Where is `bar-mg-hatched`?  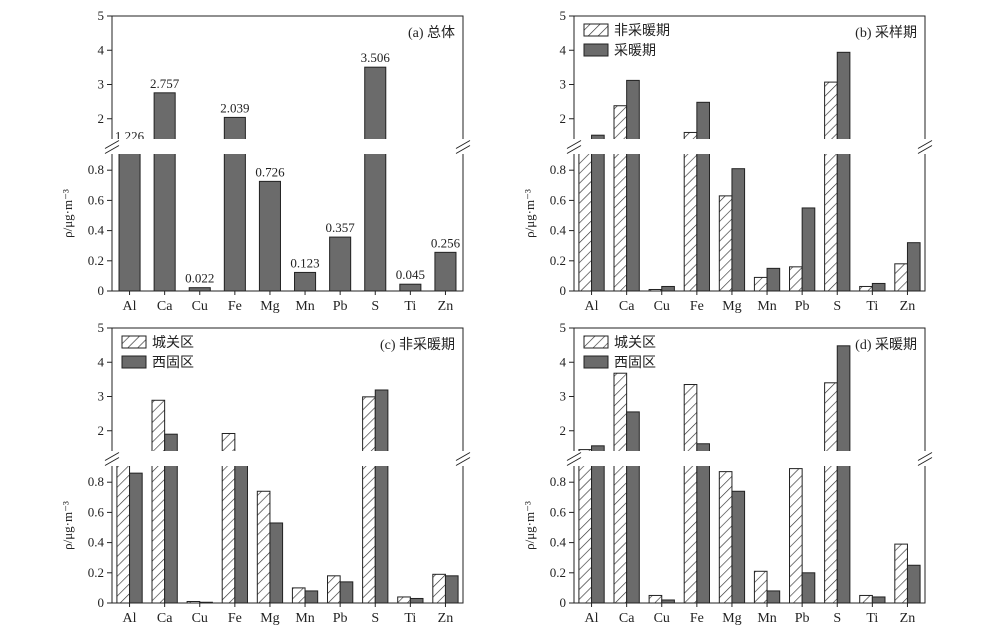 bar-mg-hatched is located at coordinates (263, 547).